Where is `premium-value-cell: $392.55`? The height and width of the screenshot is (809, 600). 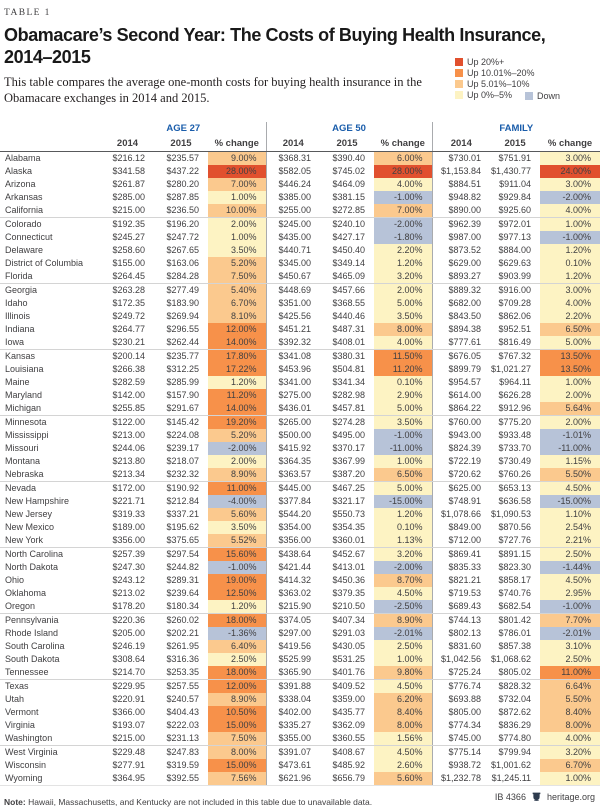
premium-value-cell: $392.55 is located at coordinates (181, 779).